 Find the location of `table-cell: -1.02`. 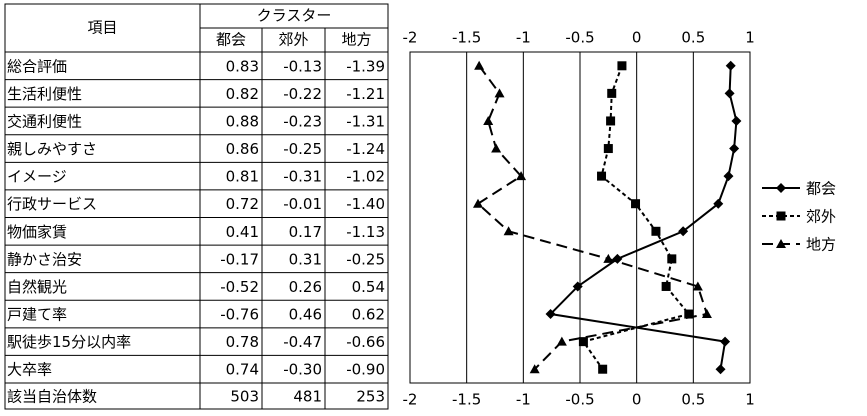

table-cell: -1.02 is located at coordinates (365, 177).